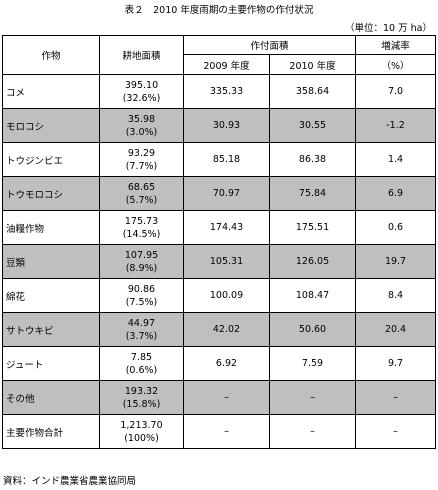  I want to click on planted-area-cell: 395.10 (32.6%), so click(141, 91).